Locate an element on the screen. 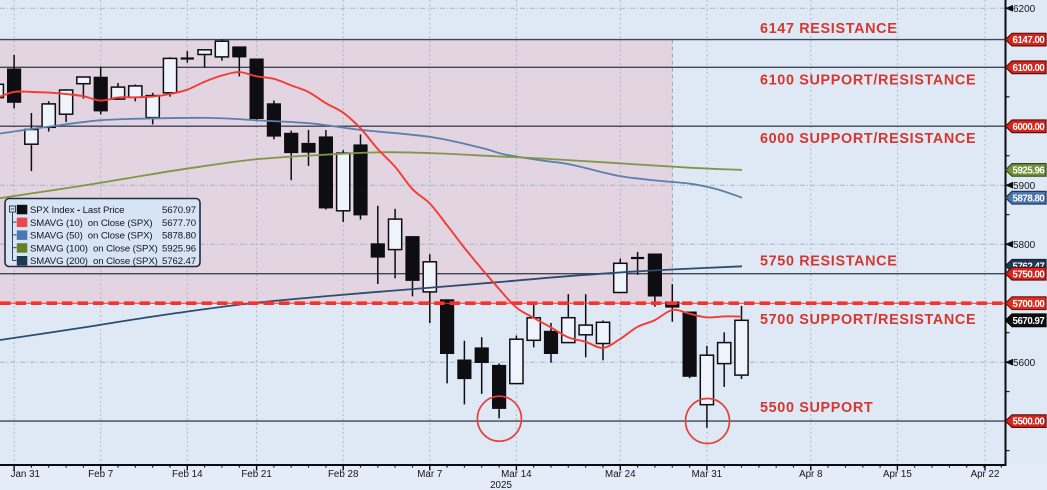 Image resolution: width=1047 pixels, height=490 pixels. svg-text: 6000.00 is located at coordinates (1029, 127).